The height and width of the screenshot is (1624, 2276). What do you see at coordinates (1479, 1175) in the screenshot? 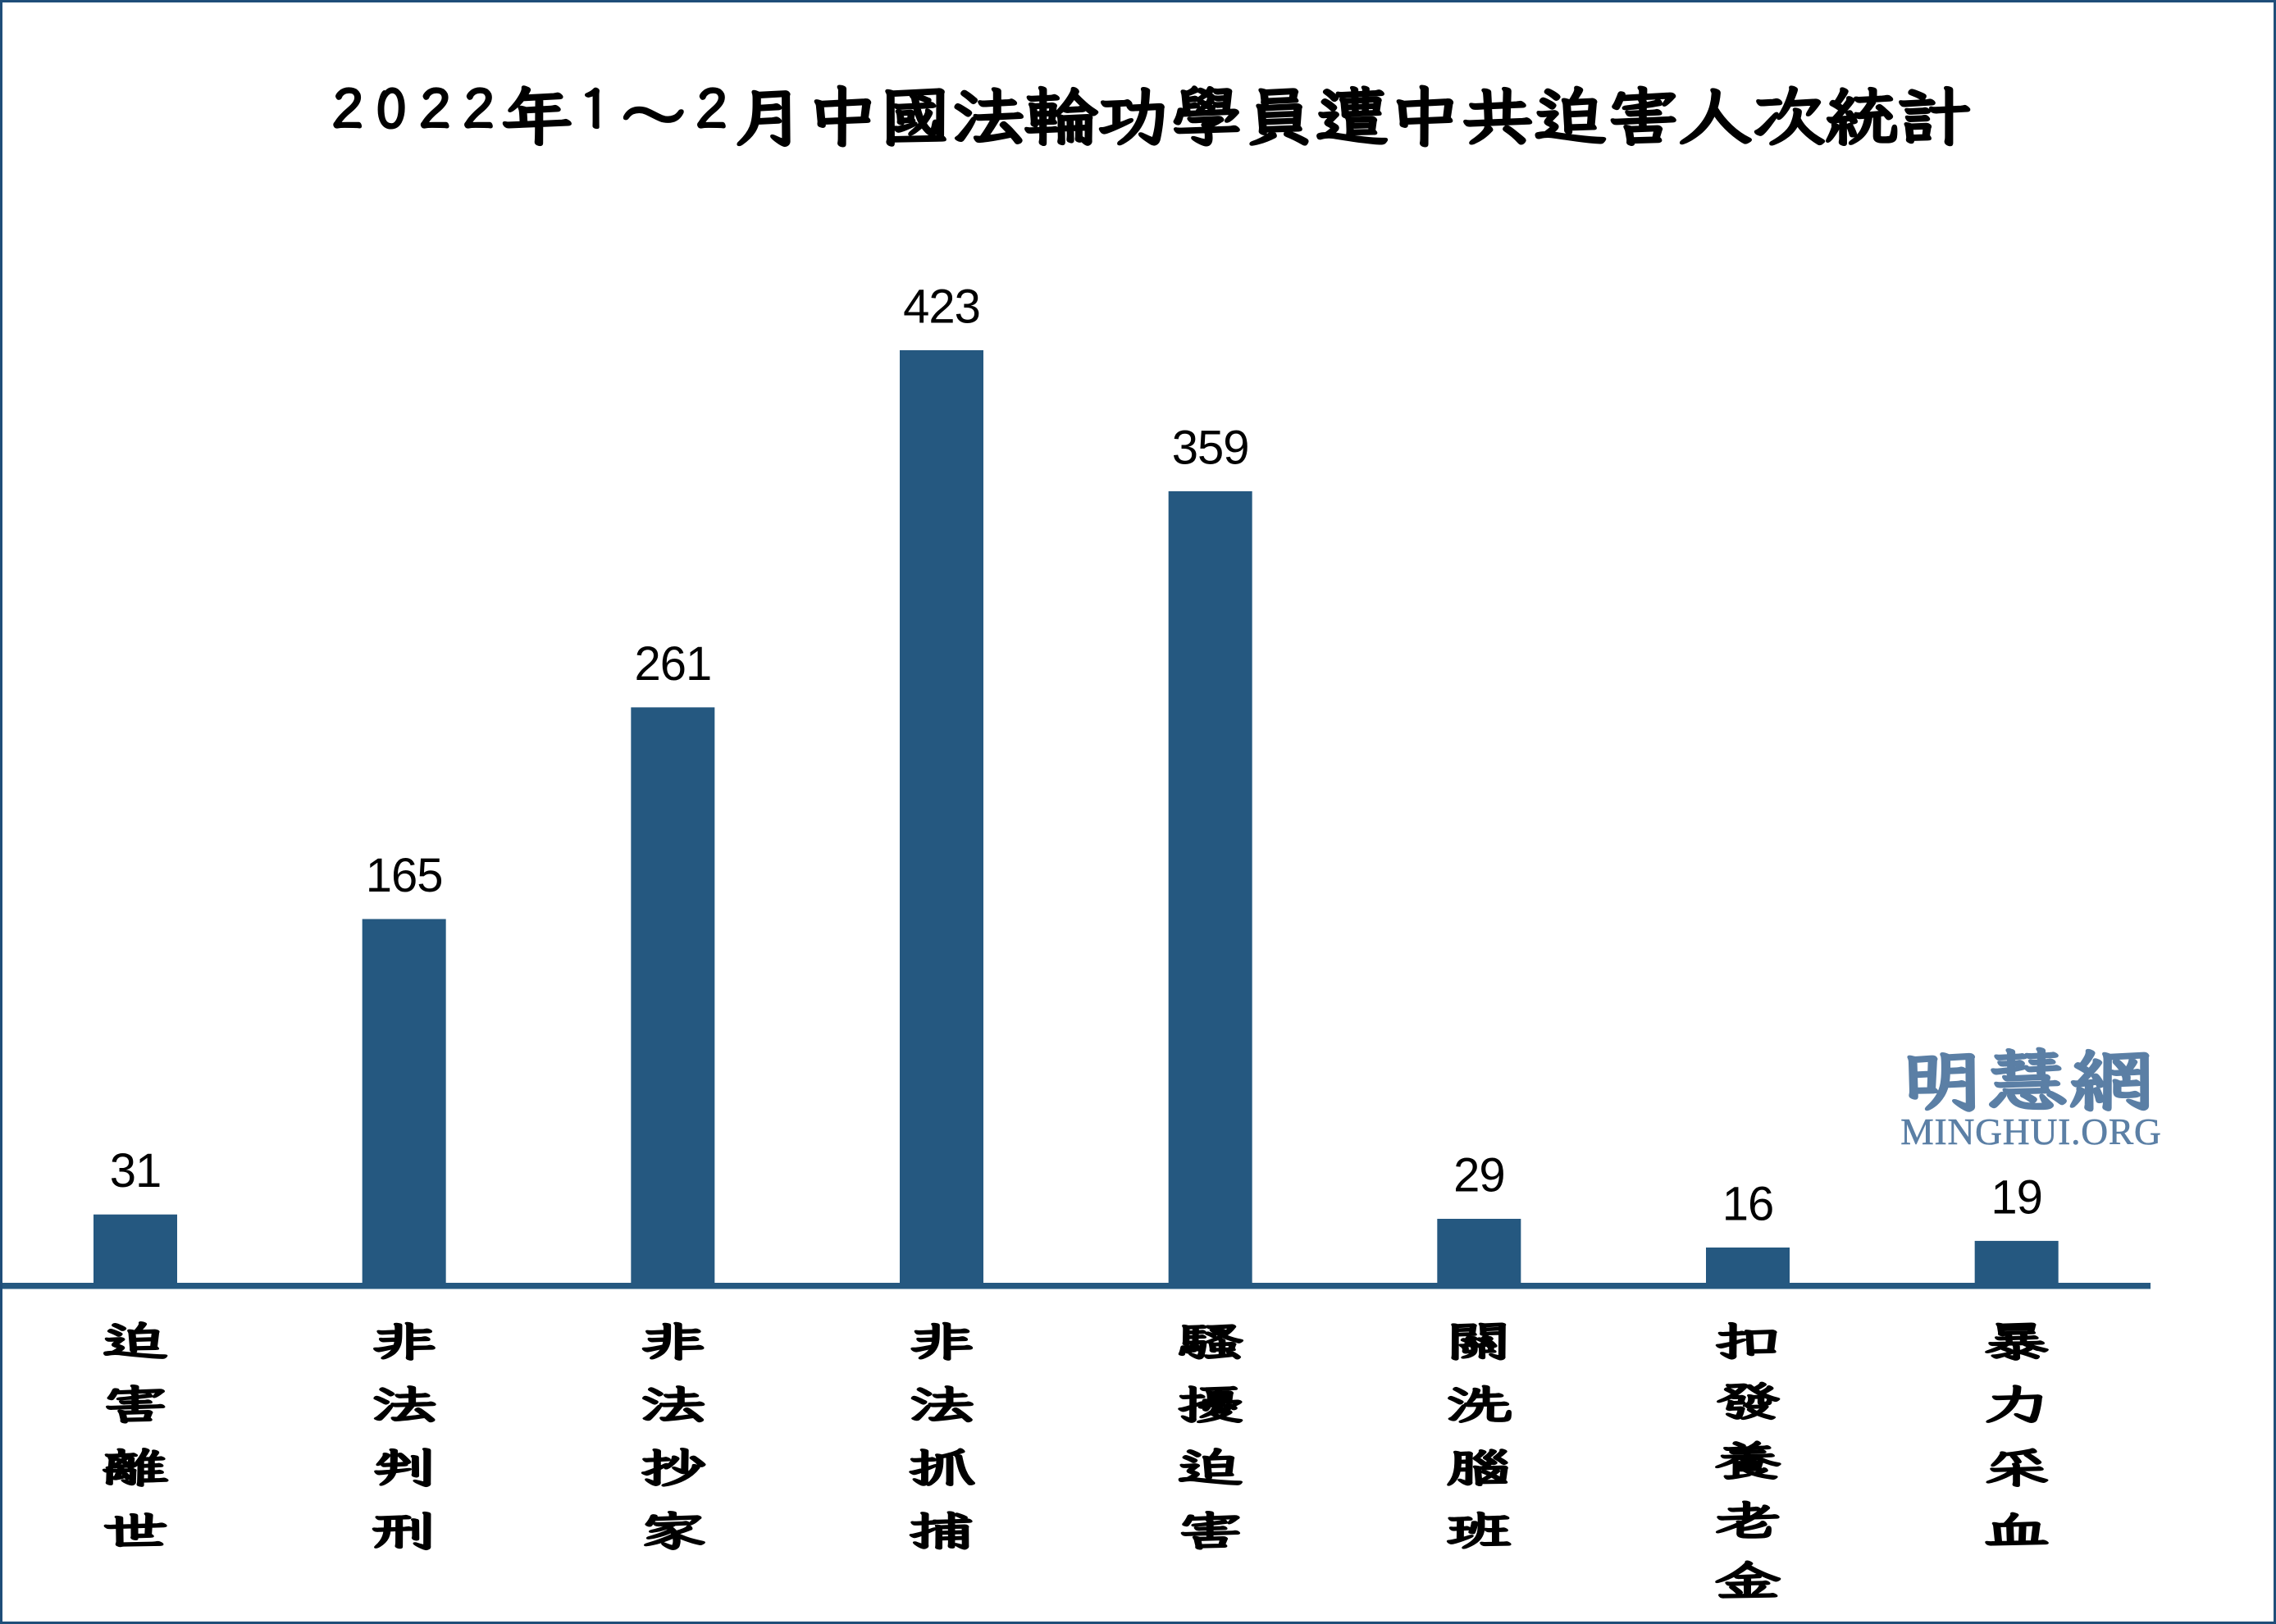
I see `svg-text: 29` at bounding box center [1479, 1175].